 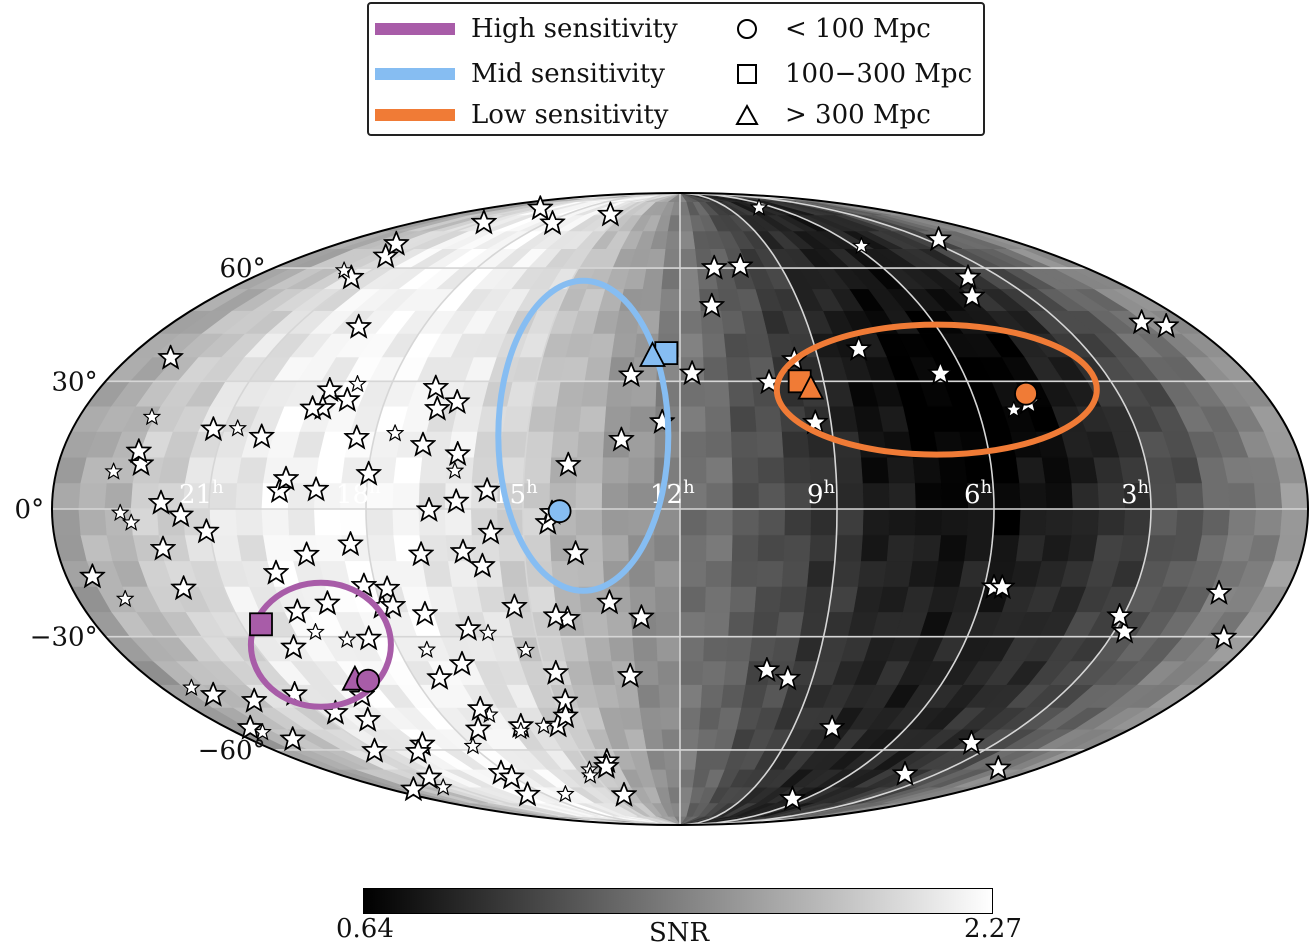 What do you see at coordinates (811, 386) in the screenshot?
I see `source-triangle-marker` at bounding box center [811, 386].